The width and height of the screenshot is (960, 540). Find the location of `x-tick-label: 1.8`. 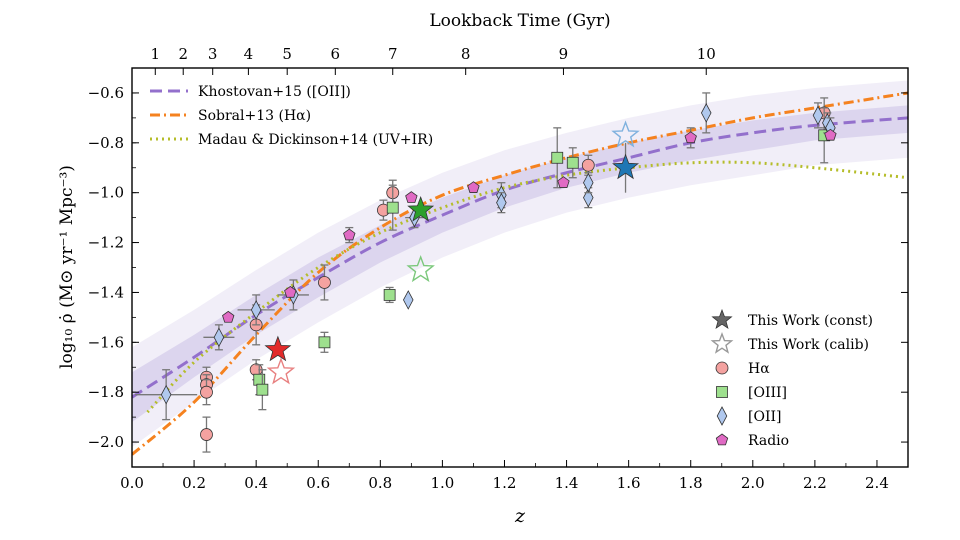

x-tick-label: 1.8 is located at coordinates (691, 483).